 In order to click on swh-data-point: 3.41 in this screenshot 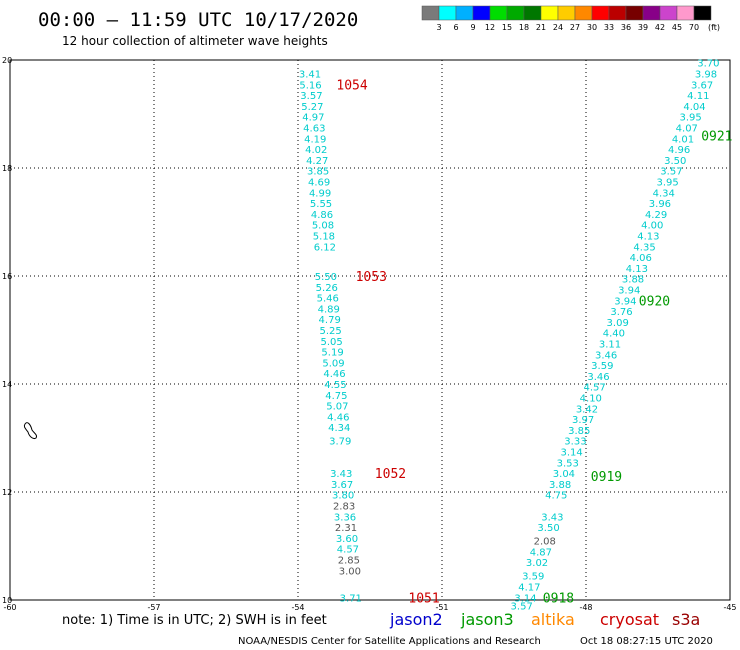, I will do `click(310, 75)`.